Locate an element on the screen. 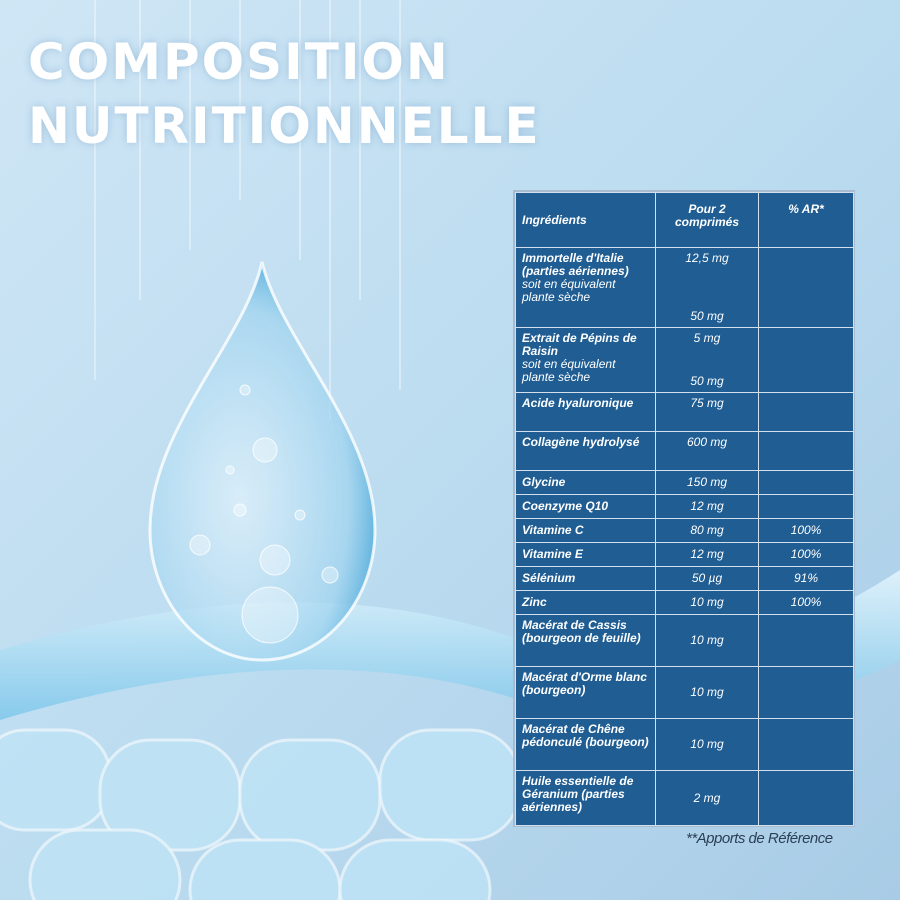  ingredient-name: Extrait de Pépins de Raisin is located at coordinates (579, 344).